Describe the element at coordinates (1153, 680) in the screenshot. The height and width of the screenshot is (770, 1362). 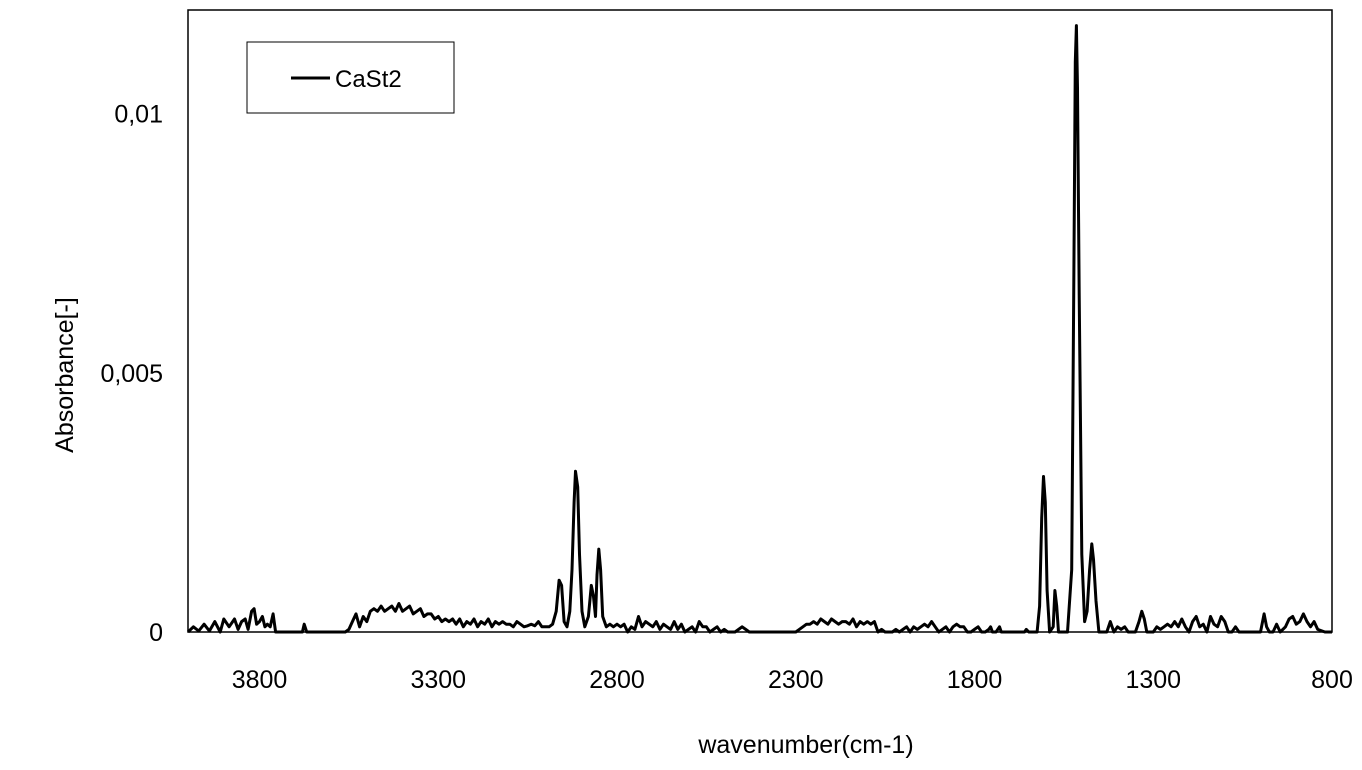
I see `x-tick-label: 1300` at that location.